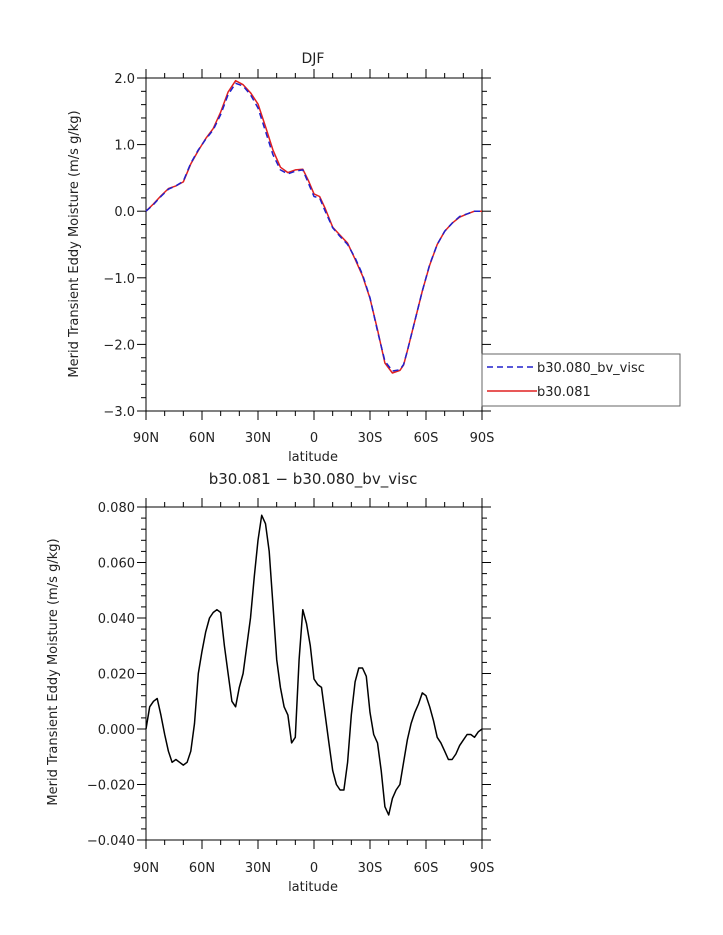  Describe the element at coordinates (124, 146) in the screenshot. I see `y-tick-label: 1.0` at that location.